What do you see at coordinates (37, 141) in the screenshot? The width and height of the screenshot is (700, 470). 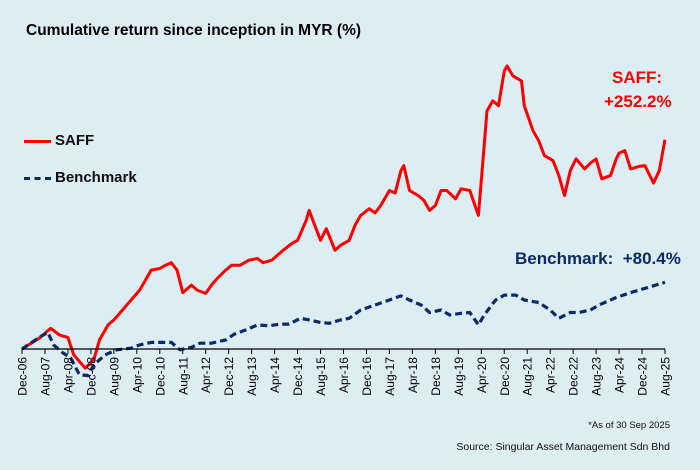 I see `legend-saff-swatch` at bounding box center [37, 141].